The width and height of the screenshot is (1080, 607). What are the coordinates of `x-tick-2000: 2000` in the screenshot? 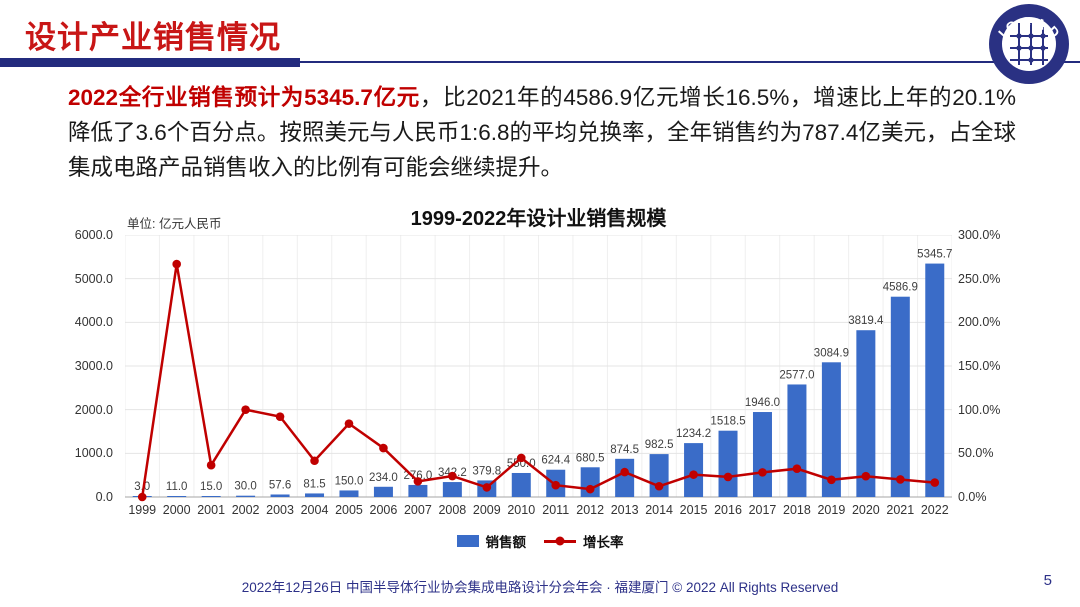 It's located at (177, 510).